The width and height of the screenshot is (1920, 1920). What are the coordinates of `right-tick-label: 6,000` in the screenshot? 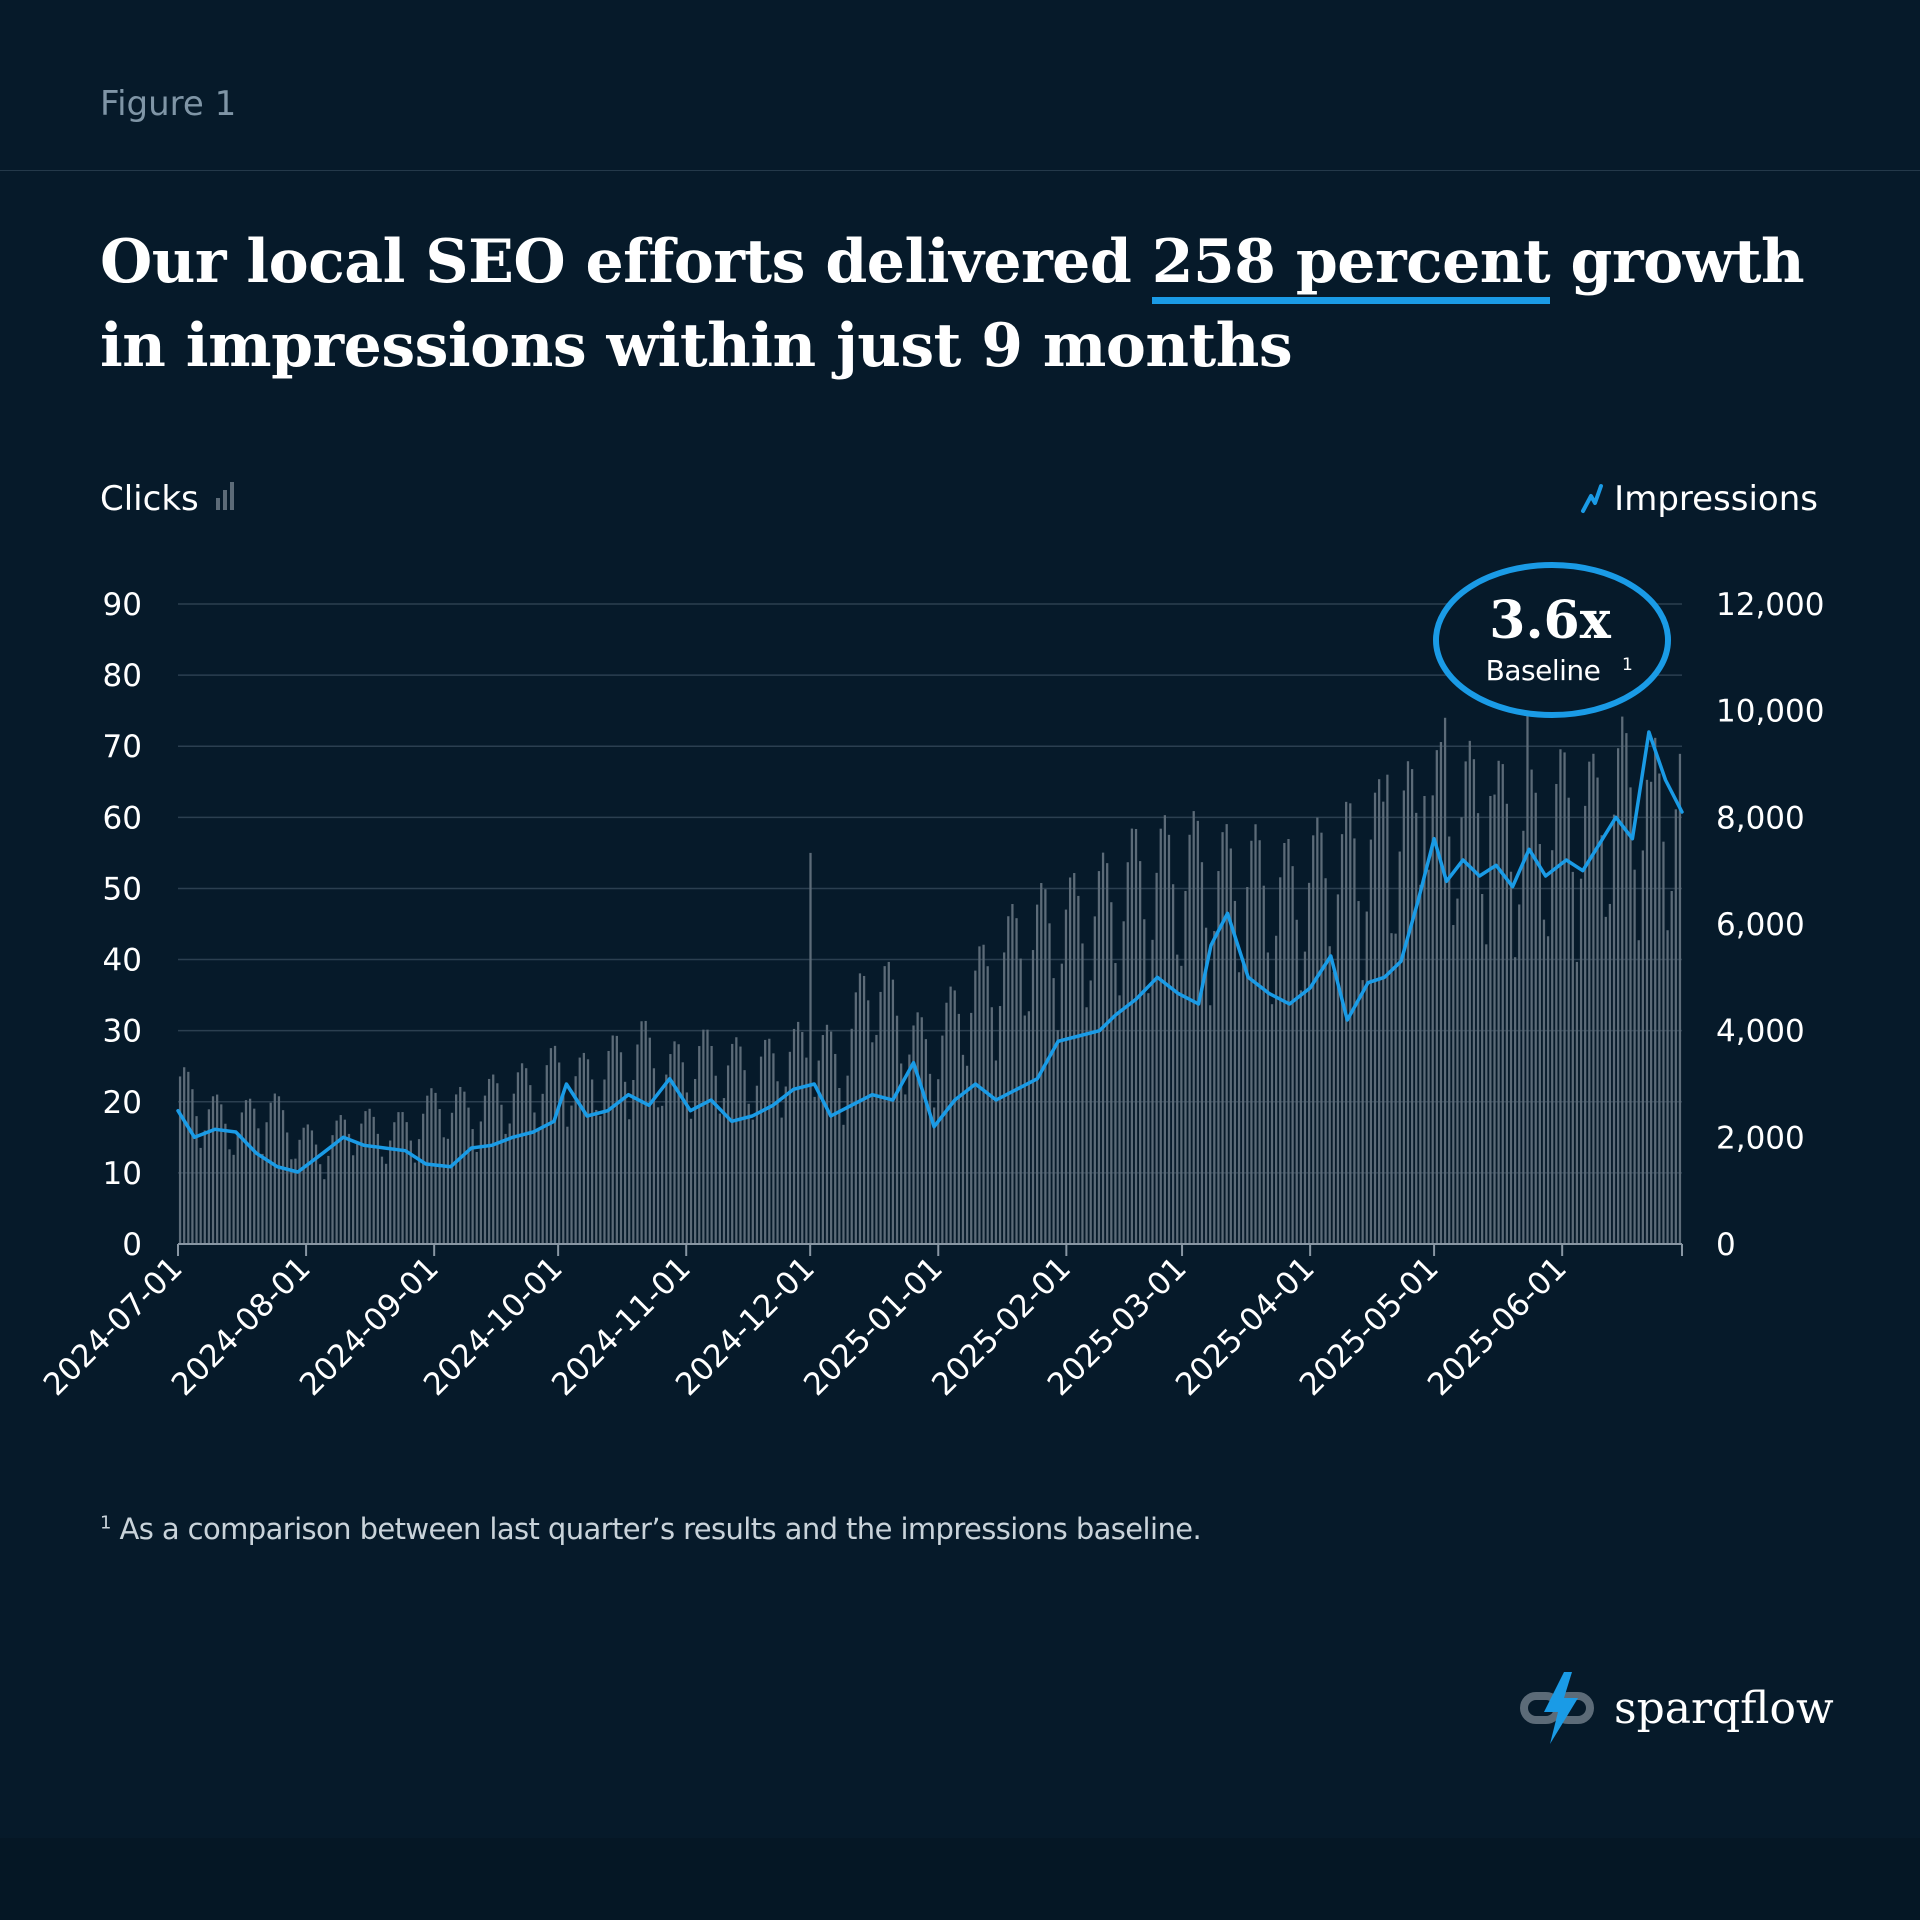 It's located at (1760, 925).